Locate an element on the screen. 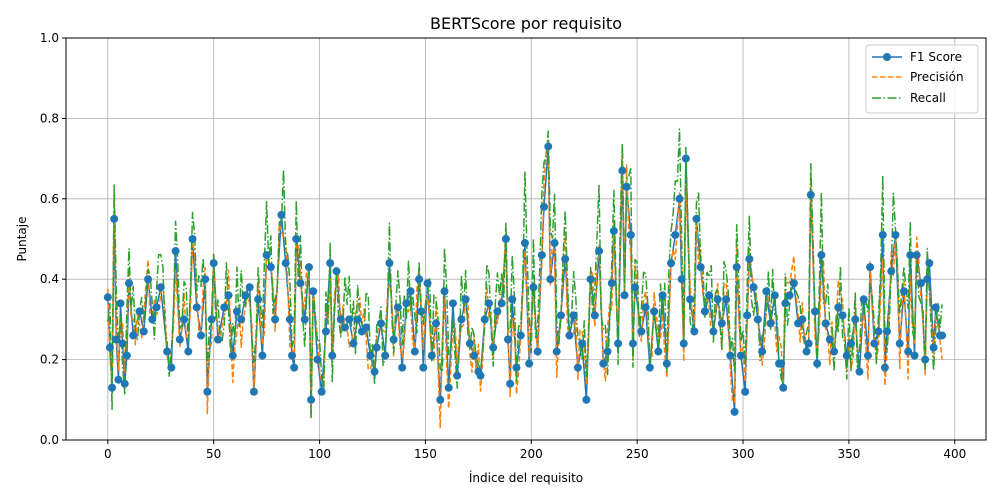 The image size is (1000, 500). legend-marker-f1 is located at coordinates (887, 57).